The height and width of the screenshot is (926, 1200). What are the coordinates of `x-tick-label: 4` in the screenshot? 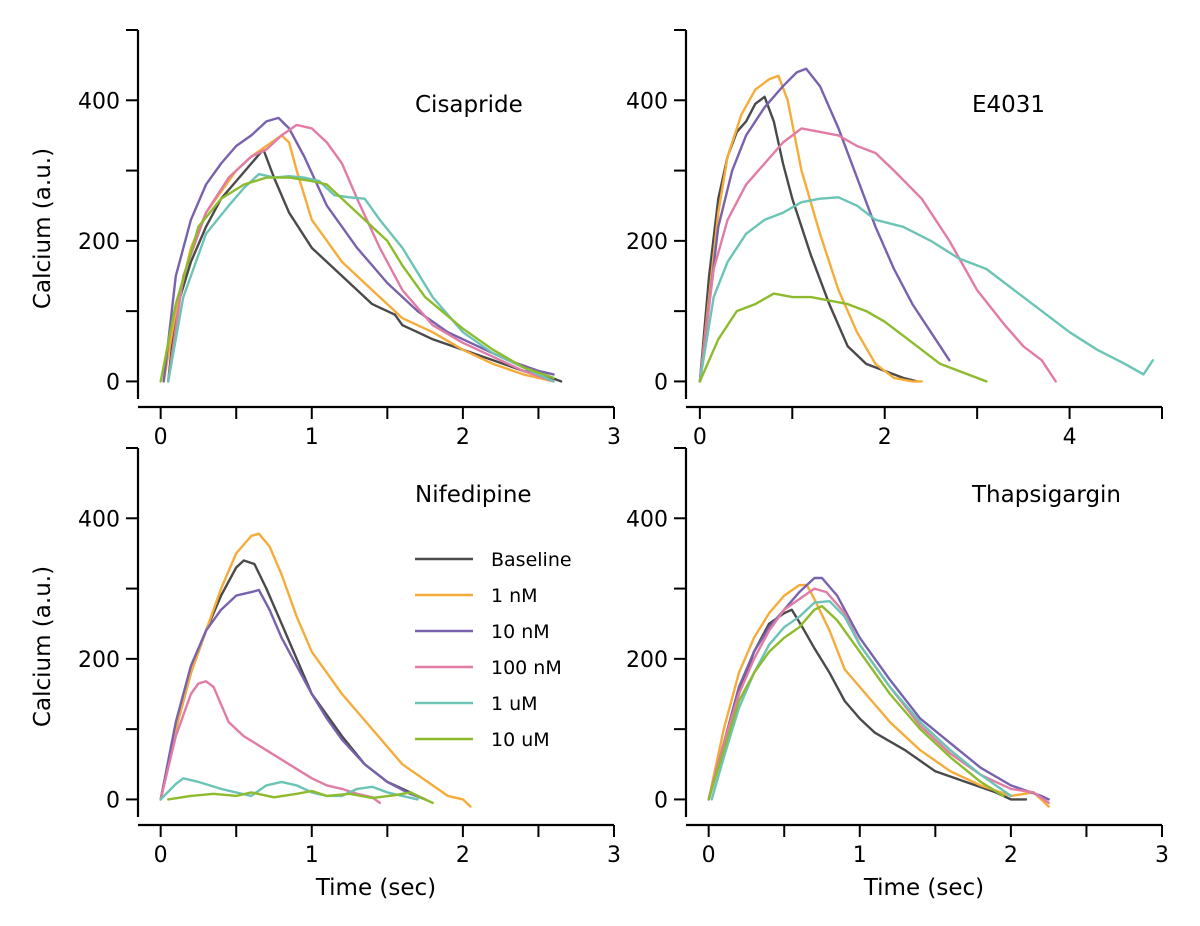 It's located at (1070, 437).